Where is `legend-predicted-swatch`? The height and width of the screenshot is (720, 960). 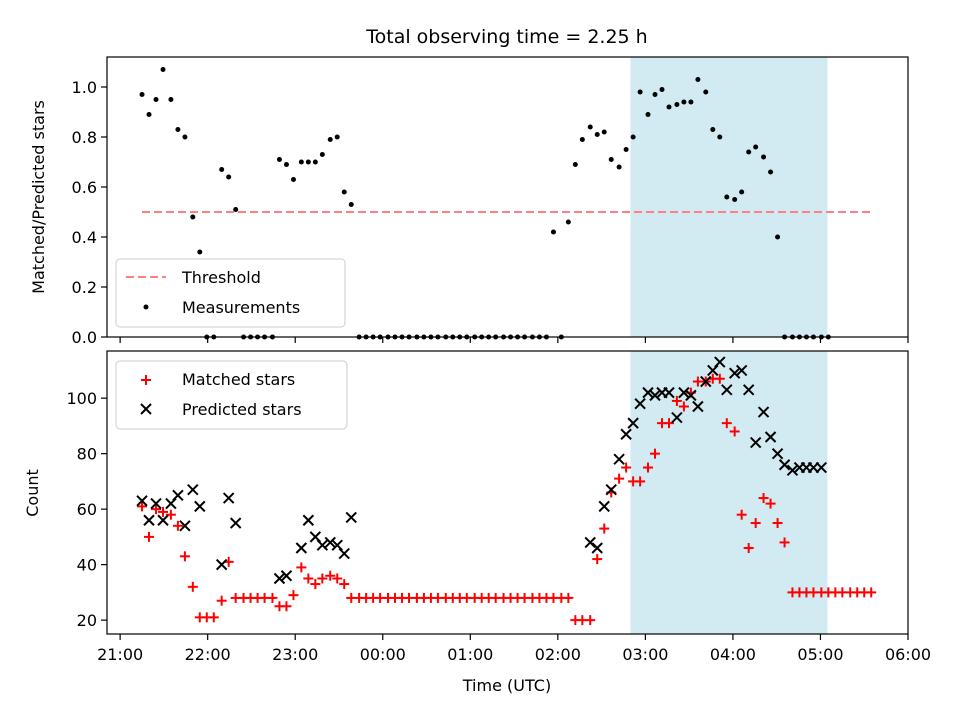
legend-predicted-swatch is located at coordinates (146, 409).